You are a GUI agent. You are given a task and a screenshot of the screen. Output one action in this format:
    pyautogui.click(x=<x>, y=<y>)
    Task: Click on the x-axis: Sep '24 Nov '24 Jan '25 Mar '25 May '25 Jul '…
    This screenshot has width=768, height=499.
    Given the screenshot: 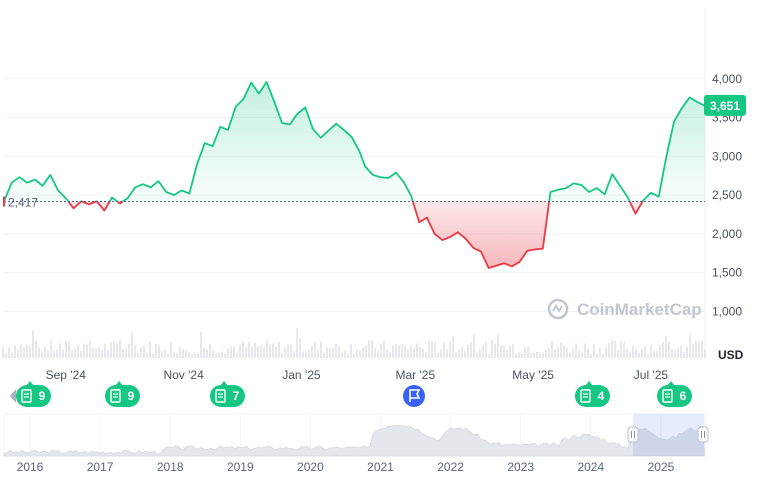 What is the action you would take?
    pyautogui.click(x=357, y=375)
    